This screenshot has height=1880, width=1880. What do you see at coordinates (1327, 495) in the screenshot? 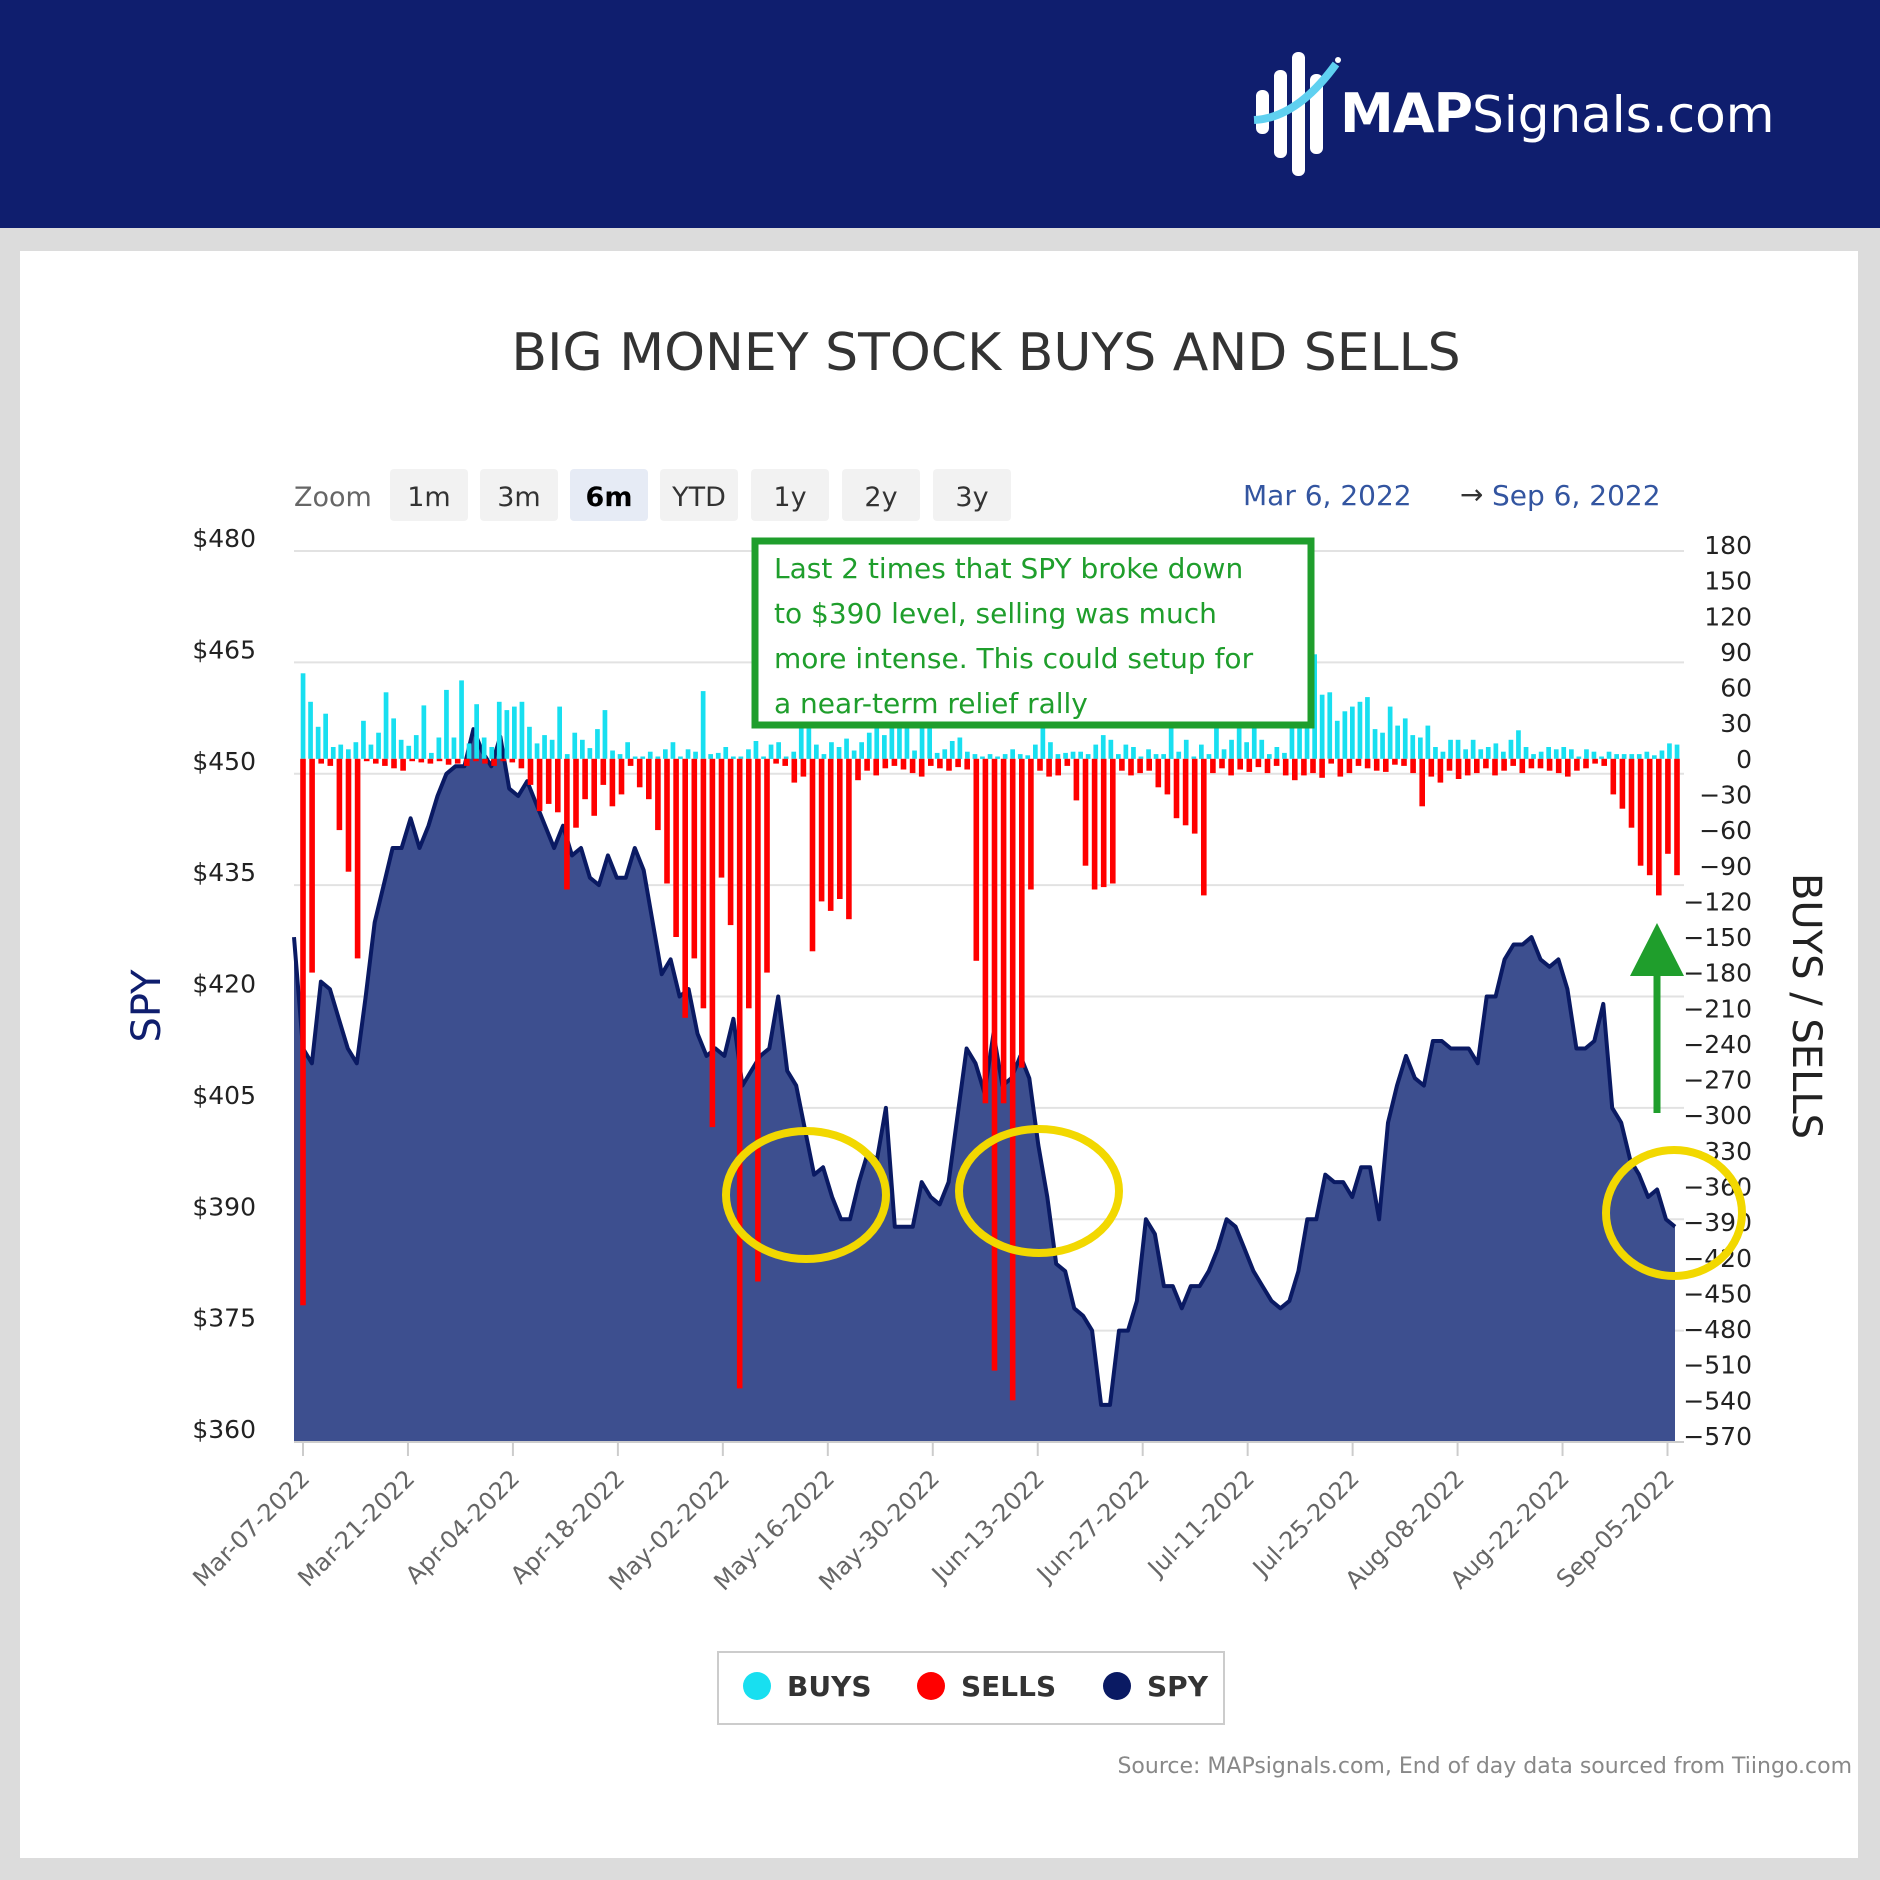
I see `date-from: Mar 6, 2022` at bounding box center [1327, 495].